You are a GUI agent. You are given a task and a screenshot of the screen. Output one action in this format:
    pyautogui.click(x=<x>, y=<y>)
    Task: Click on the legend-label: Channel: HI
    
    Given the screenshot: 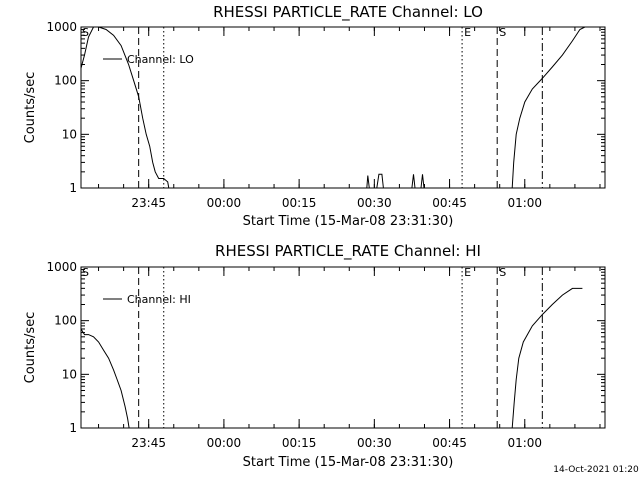 What is the action you would take?
    pyautogui.click(x=159, y=299)
    